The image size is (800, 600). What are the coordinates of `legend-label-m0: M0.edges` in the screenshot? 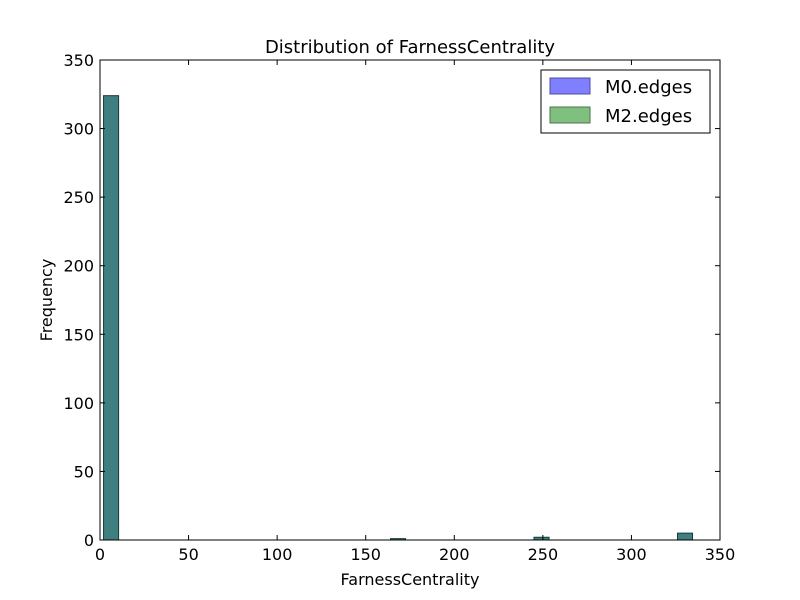 It's located at (648, 87).